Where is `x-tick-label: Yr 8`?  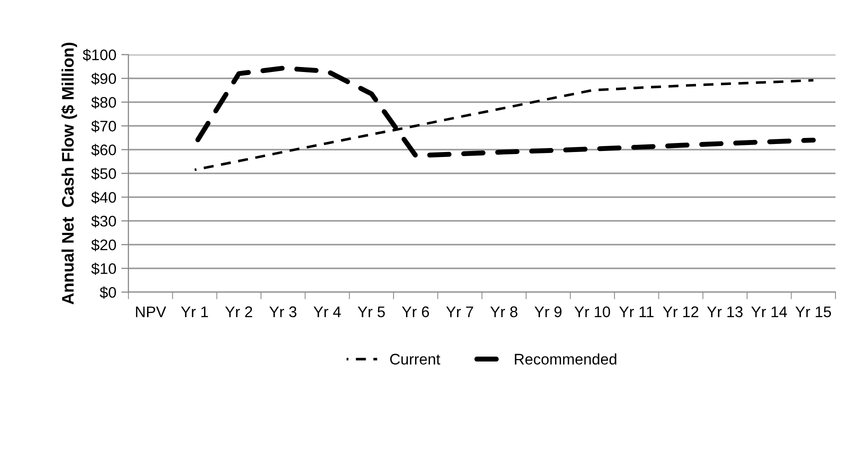 x-tick-label: Yr 8 is located at coordinates (504, 312).